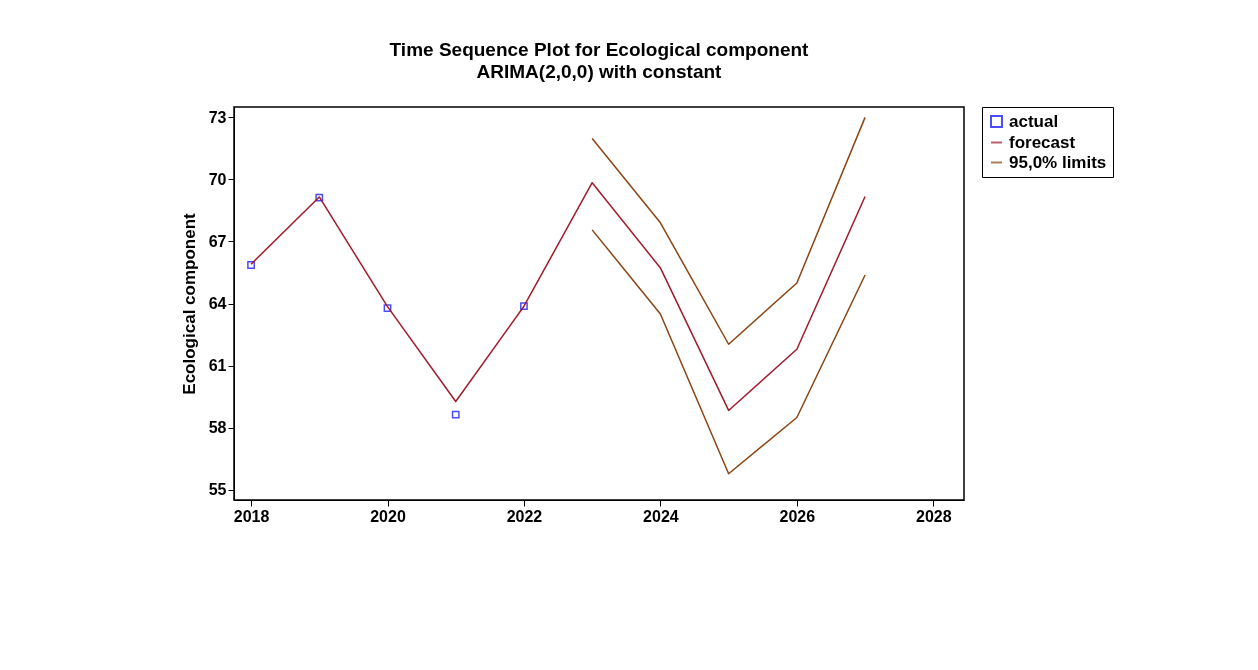 The image size is (1258, 670). Describe the element at coordinates (797, 516) in the screenshot. I see `x-tick-label: 2026` at that location.